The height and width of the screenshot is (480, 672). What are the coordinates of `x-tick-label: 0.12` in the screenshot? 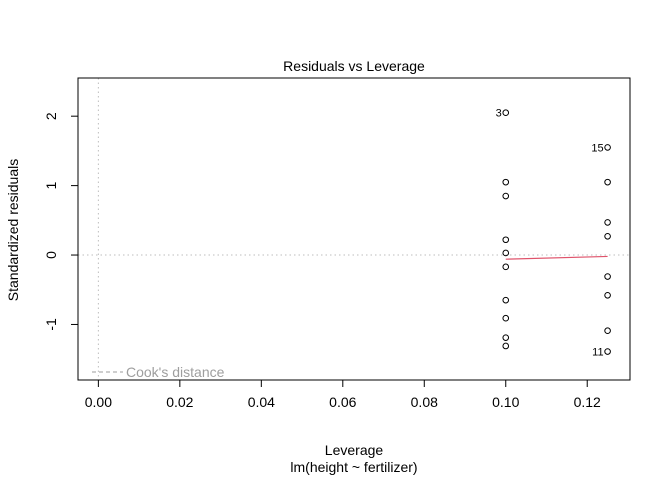 It's located at (587, 402).